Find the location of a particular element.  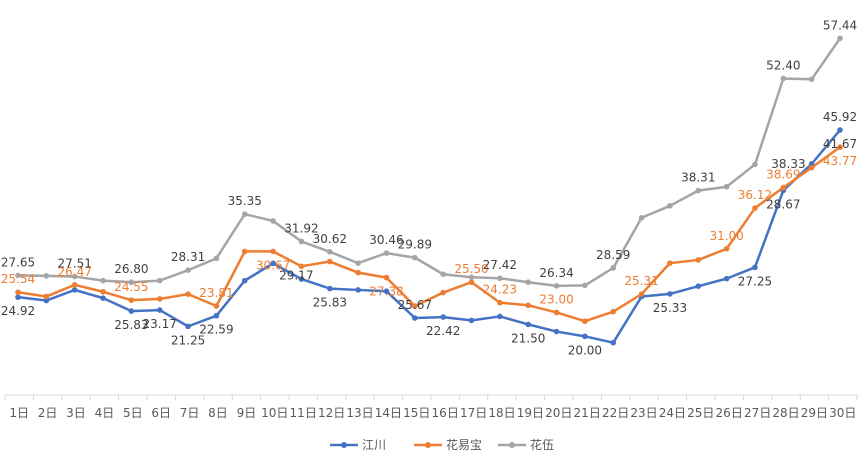

x-tick-label: 8日 is located at coordinates (218, 413).